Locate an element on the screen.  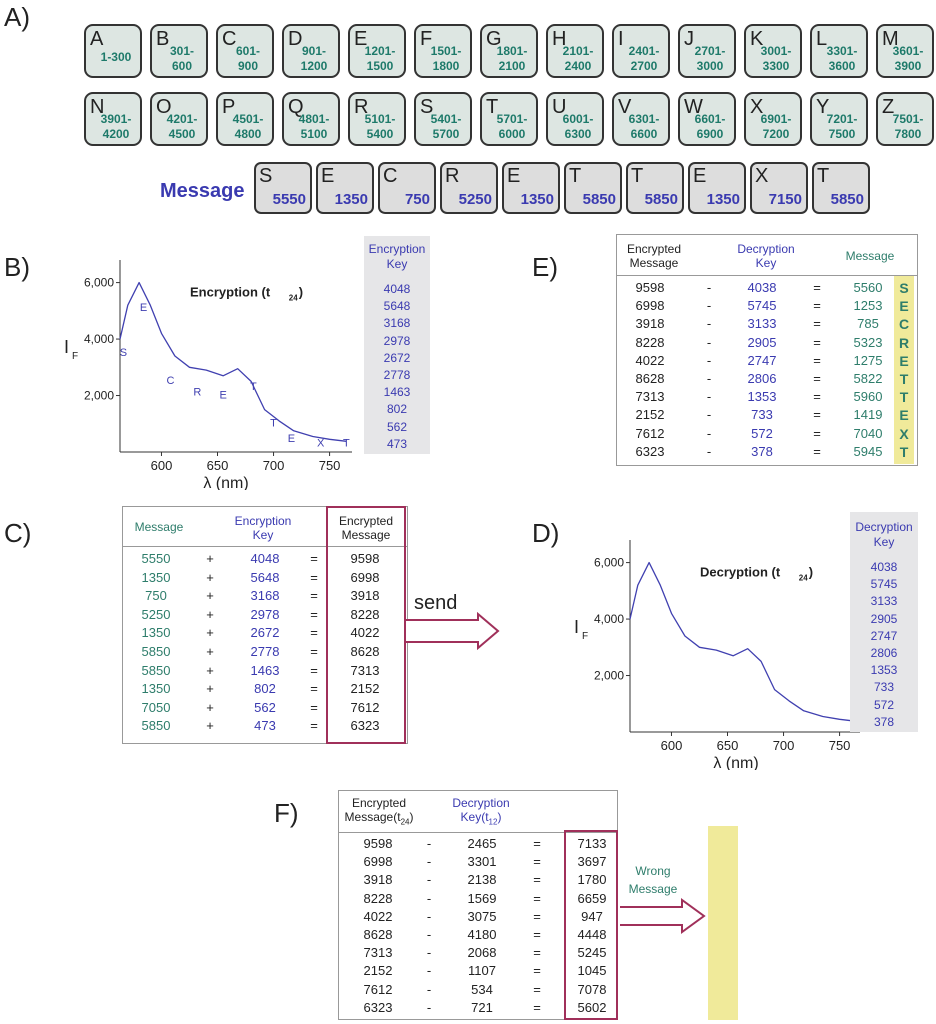
letter-box-letter: G is located at coordinates (494, 39).